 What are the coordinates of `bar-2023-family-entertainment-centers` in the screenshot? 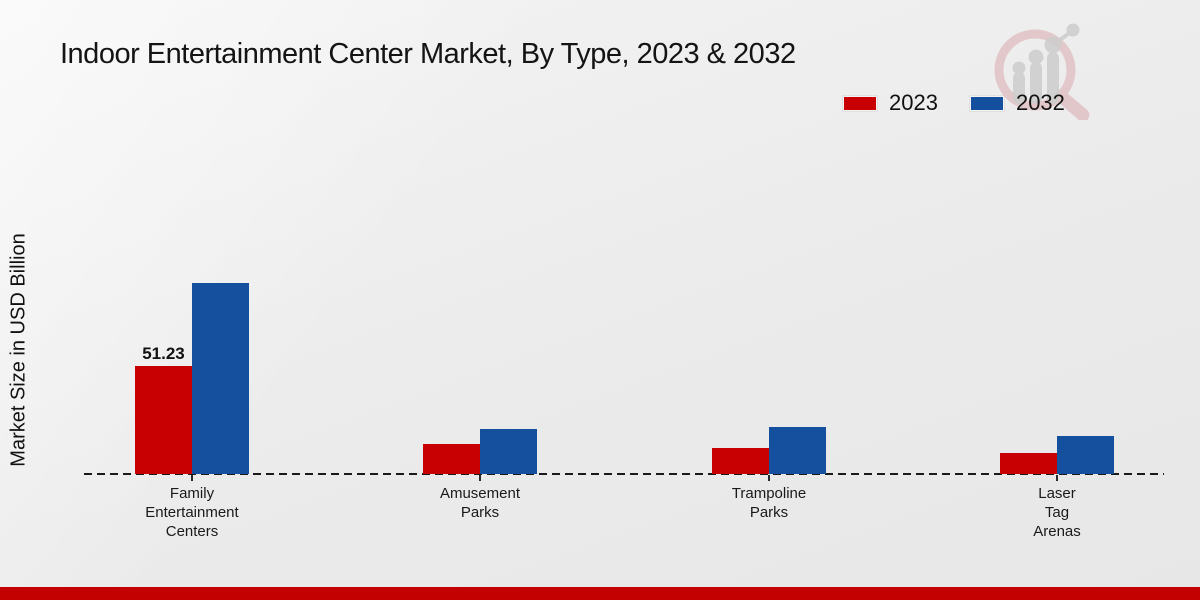 It's located at (163, 420).